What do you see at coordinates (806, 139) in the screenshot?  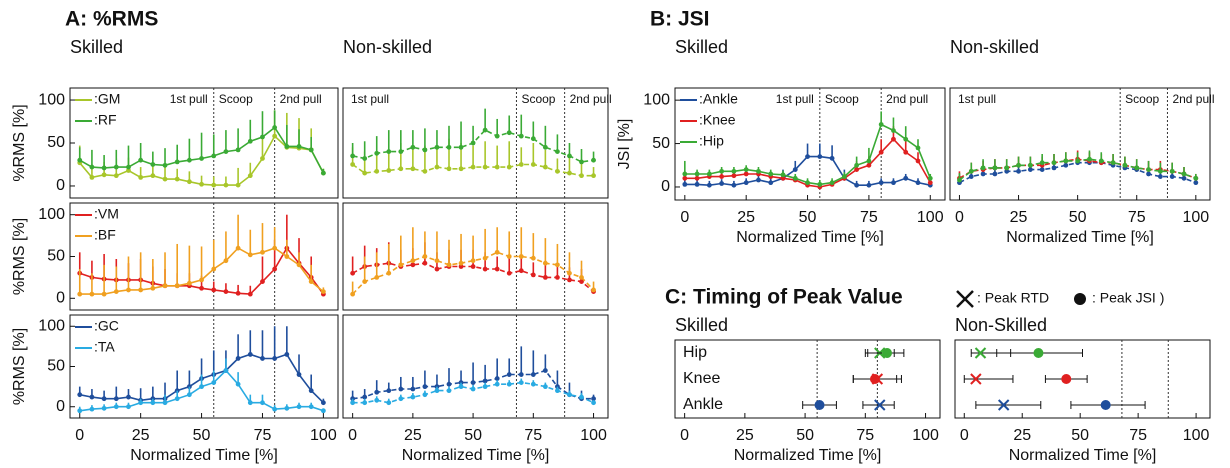 I see `series: :Ankle` at bounding box center [806, 139].